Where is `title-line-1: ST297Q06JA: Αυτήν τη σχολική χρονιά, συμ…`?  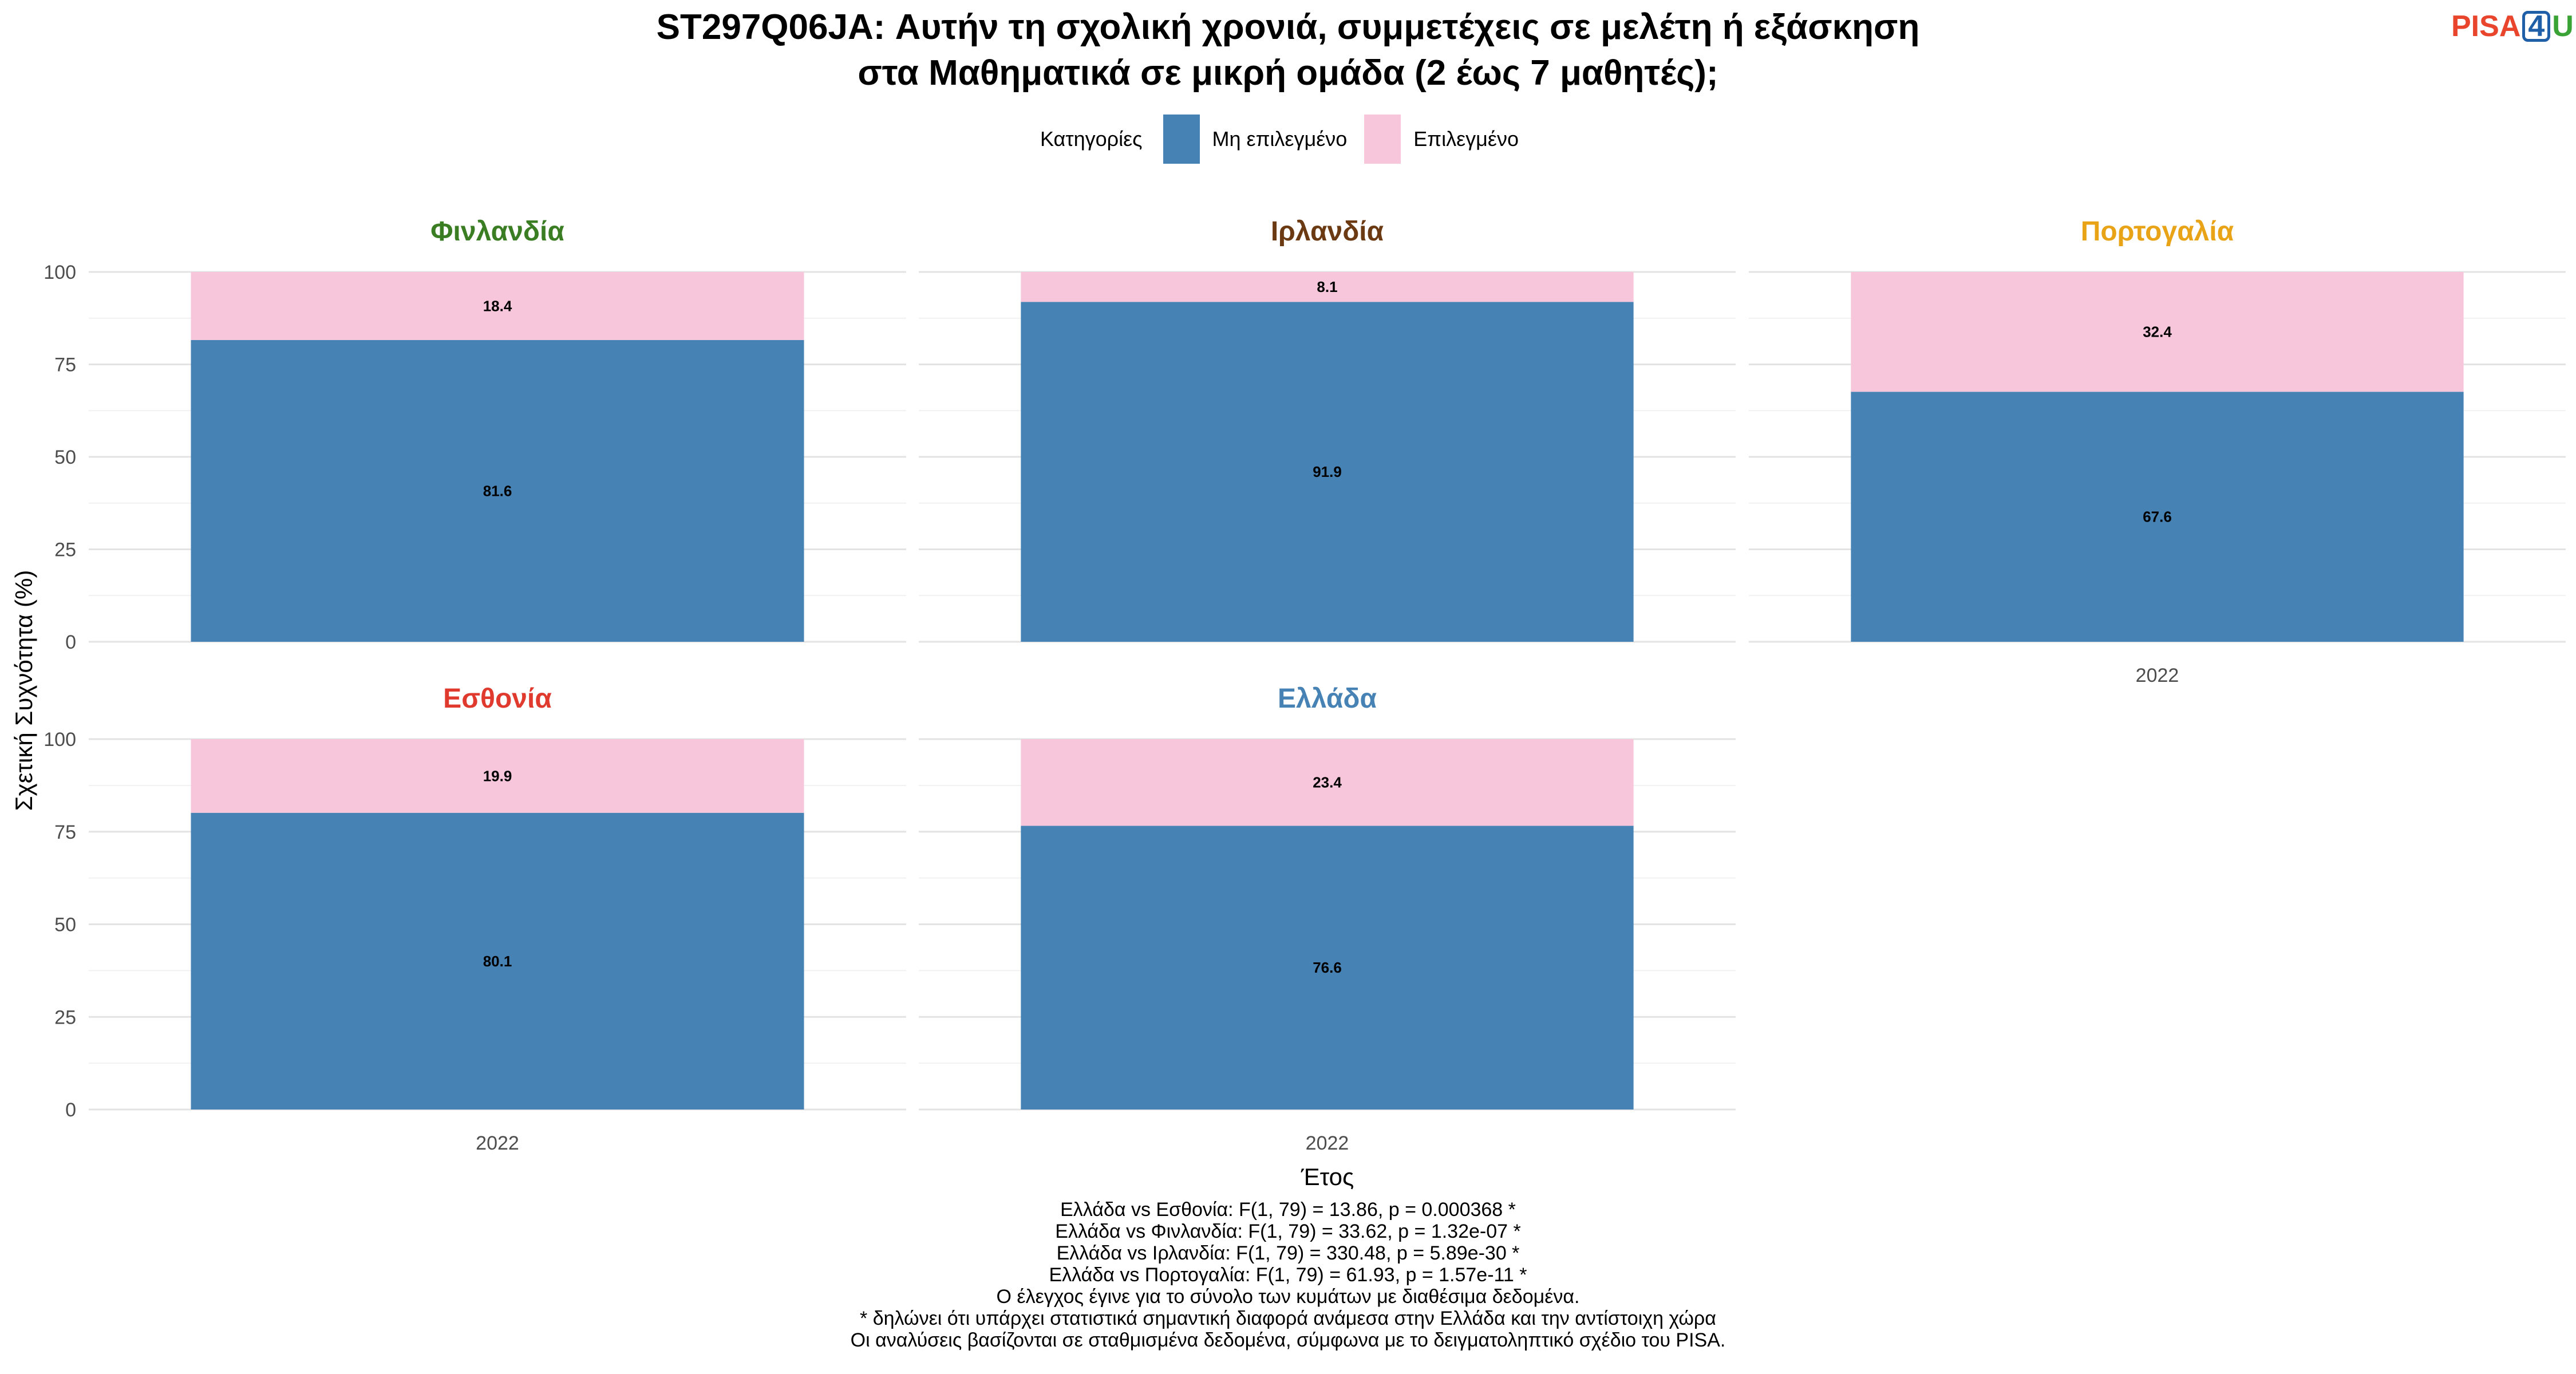 title-line-1: ST297Q06JA: Αυτήν τη σχολική χρονιά, συμ… is located at coordinates (1288, 27).